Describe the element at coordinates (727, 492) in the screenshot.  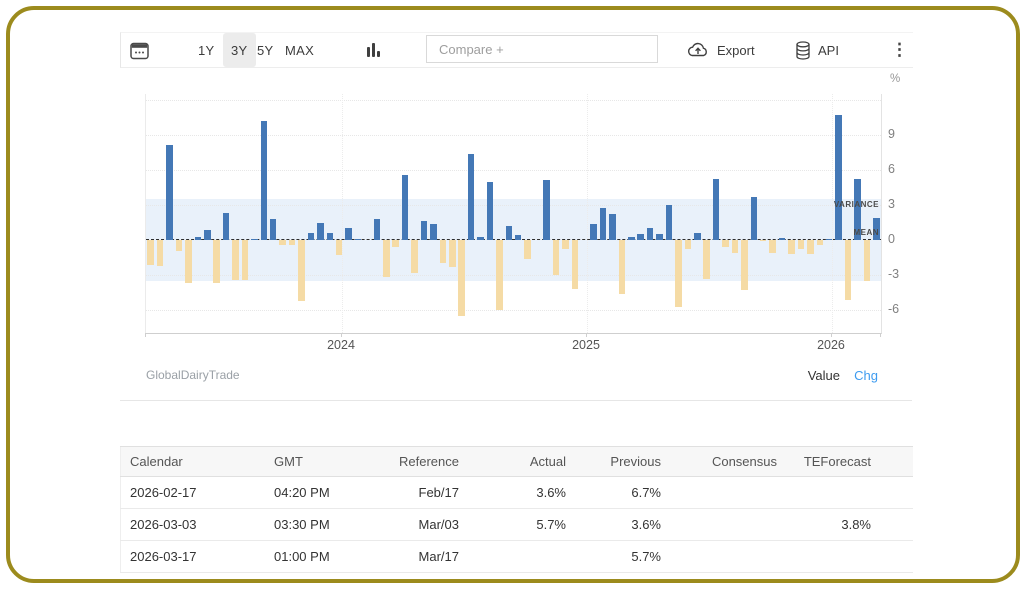
I see `table-cell` at that location.